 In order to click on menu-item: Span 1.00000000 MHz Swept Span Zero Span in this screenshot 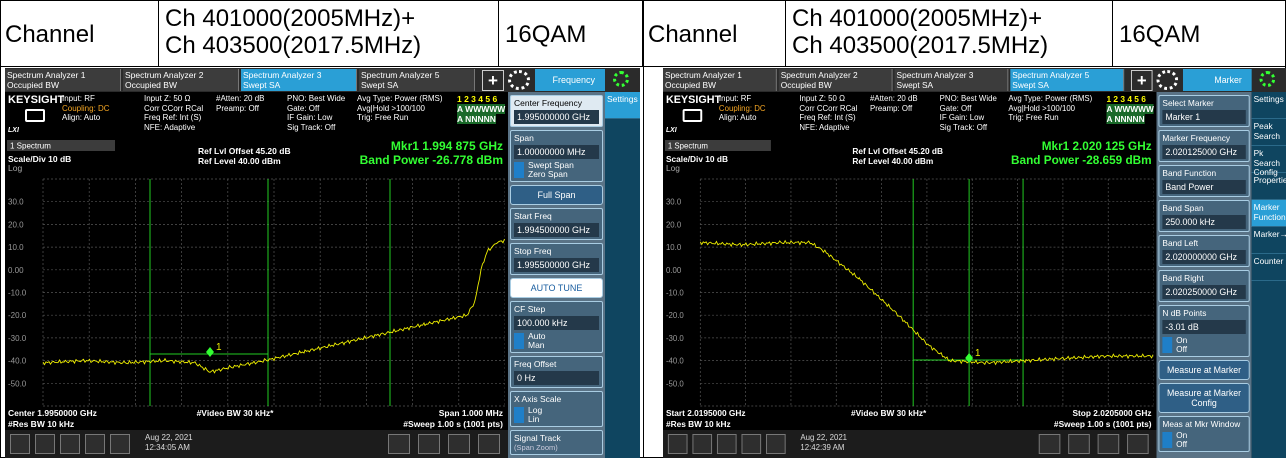, I will do `click(556, 156)`.